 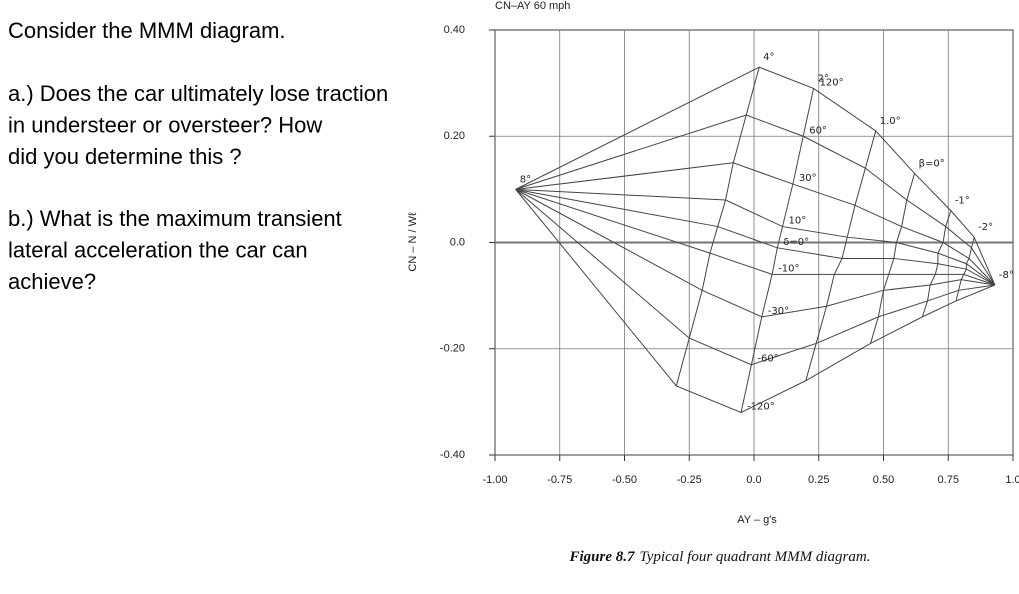 I want to click on caption-label: Figure 8.7, so click(x=602, y=557).